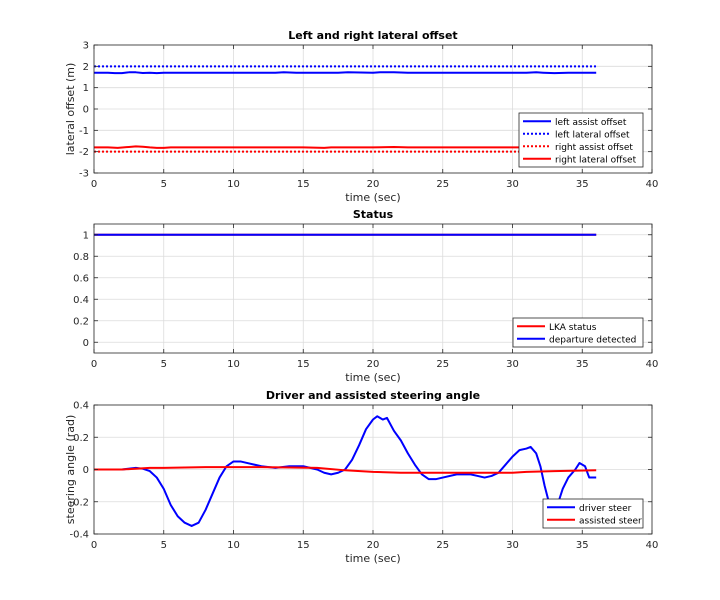  I want to click on y-tick-label: 3, so click(86, 46).